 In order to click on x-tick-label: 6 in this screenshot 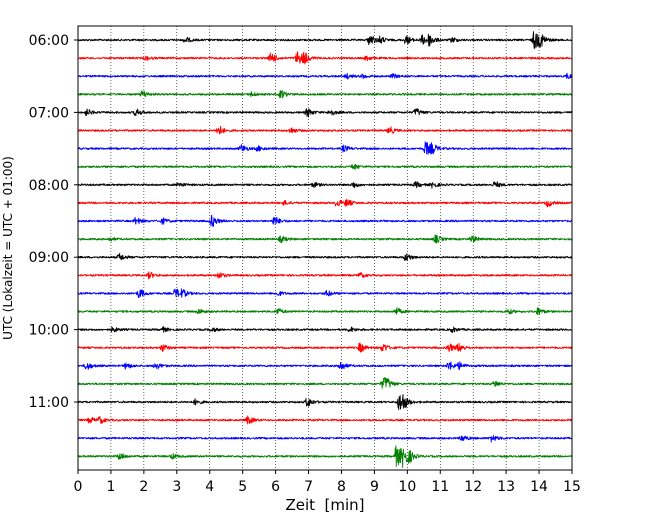, I will do `click(275, 487)`.